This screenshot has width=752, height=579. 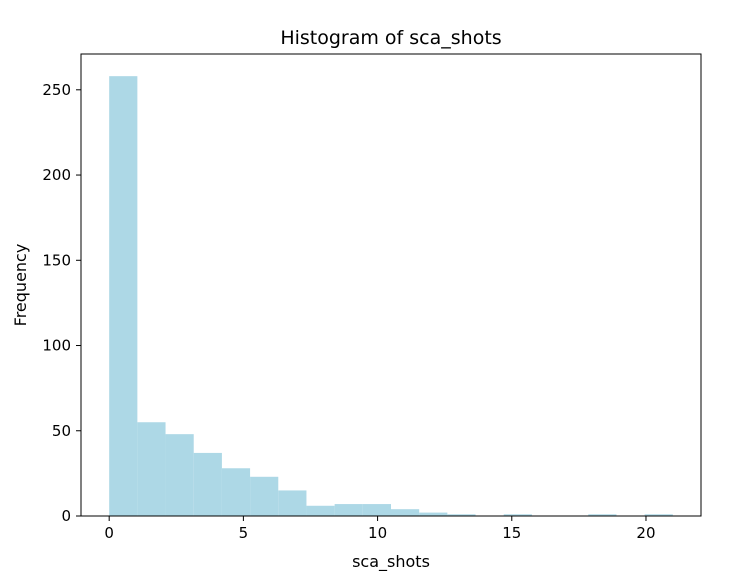 What do you see at coordinates (244, 533) in the screenshot?
I see `x-tick-label: 5` at bounding box center [244, 533].